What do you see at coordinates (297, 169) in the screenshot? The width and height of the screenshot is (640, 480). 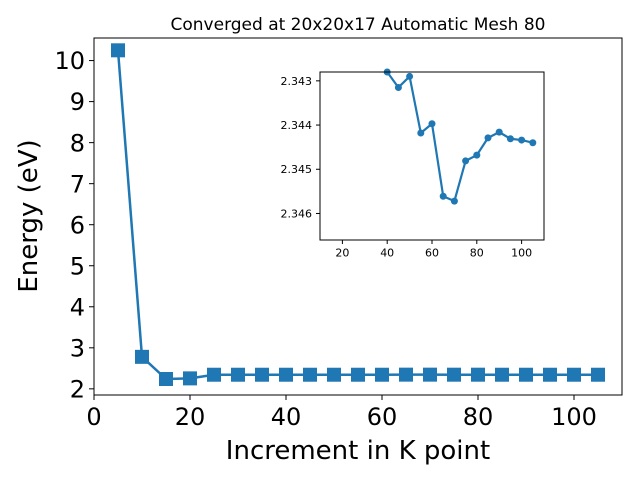 I see `inset-y-tick-label: 2.345` at bounding box center [297, 169].